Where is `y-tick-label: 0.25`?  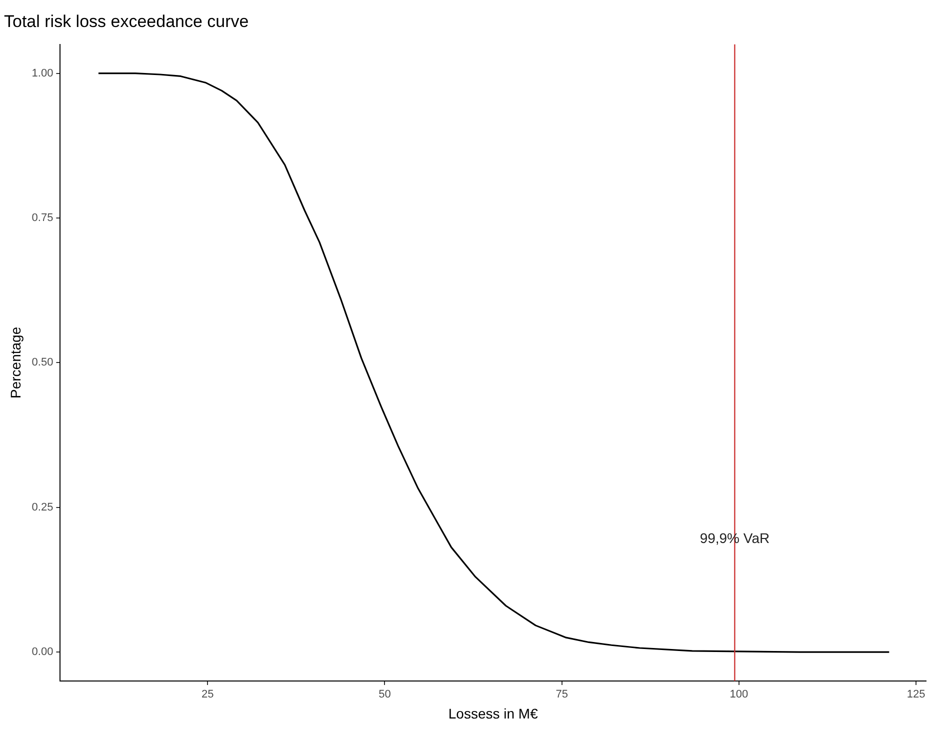
y-tick-label: 0.25 is located at coordinates (43, 507).